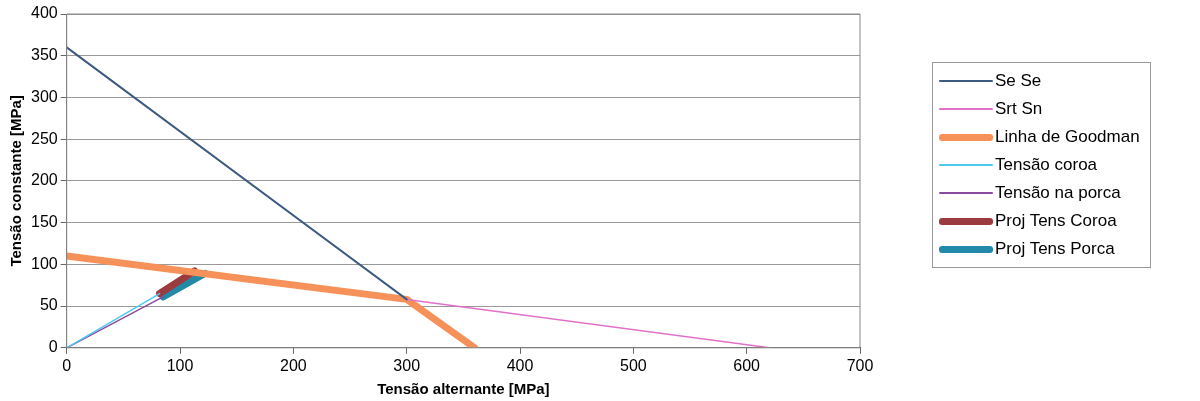  Describe the element at coordinates (633, 365) in the screenshot. I see `x-tick-label: 500` at that location.